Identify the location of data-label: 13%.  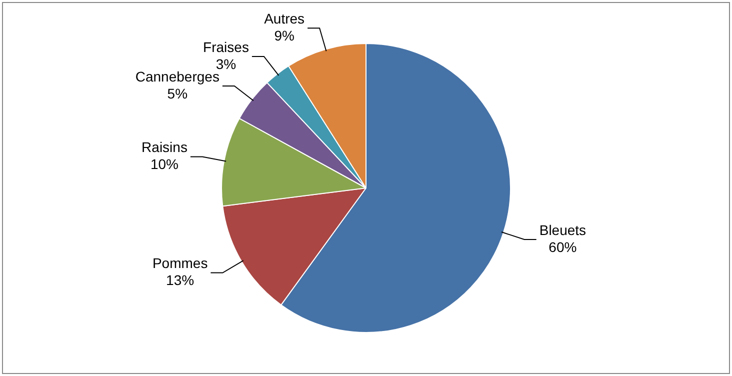
(180, 280).